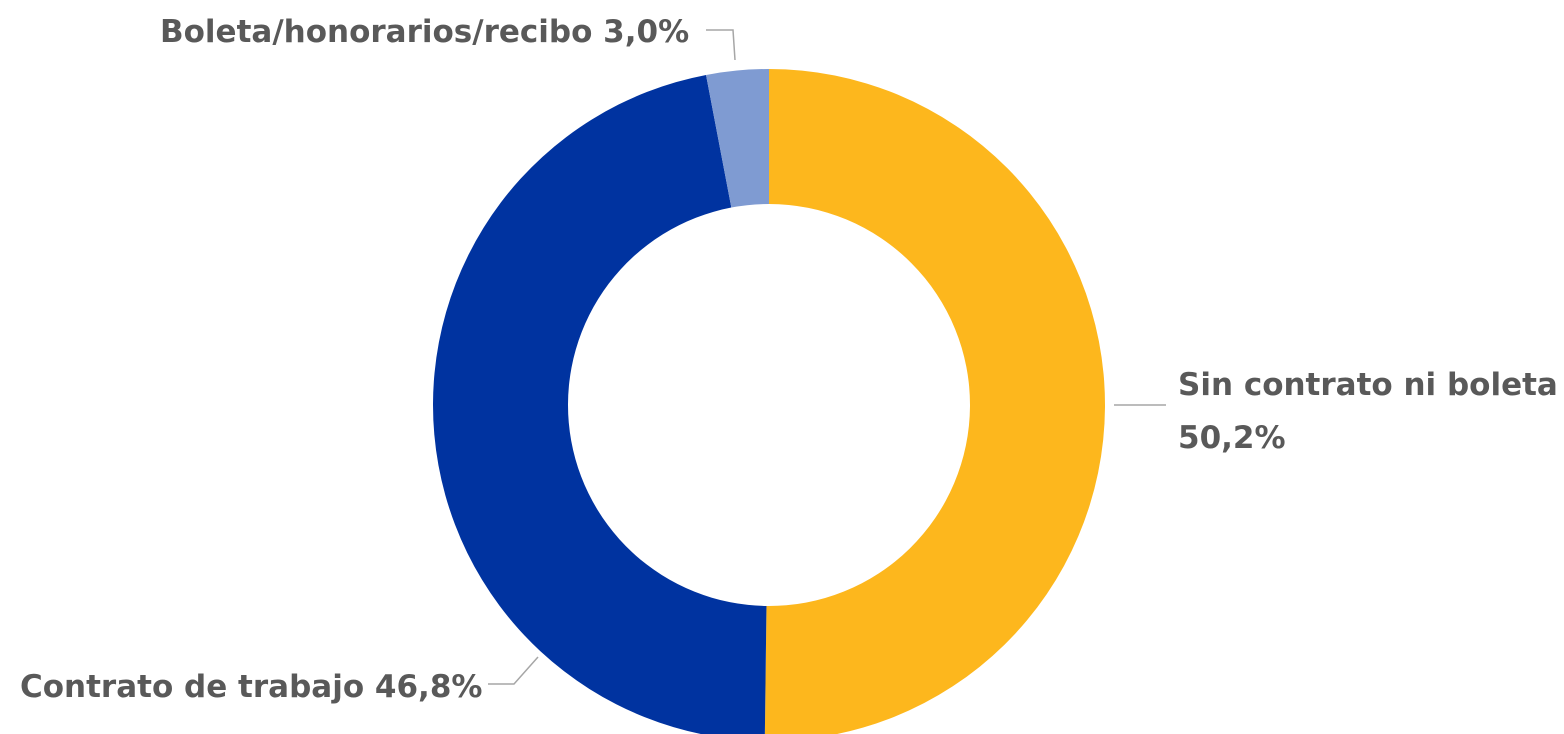 Image resolution: width=1564 pixels, height=734 pixels. I want to click on data-label-sin-contrato-value: 50,2%, so click(1232, 438).